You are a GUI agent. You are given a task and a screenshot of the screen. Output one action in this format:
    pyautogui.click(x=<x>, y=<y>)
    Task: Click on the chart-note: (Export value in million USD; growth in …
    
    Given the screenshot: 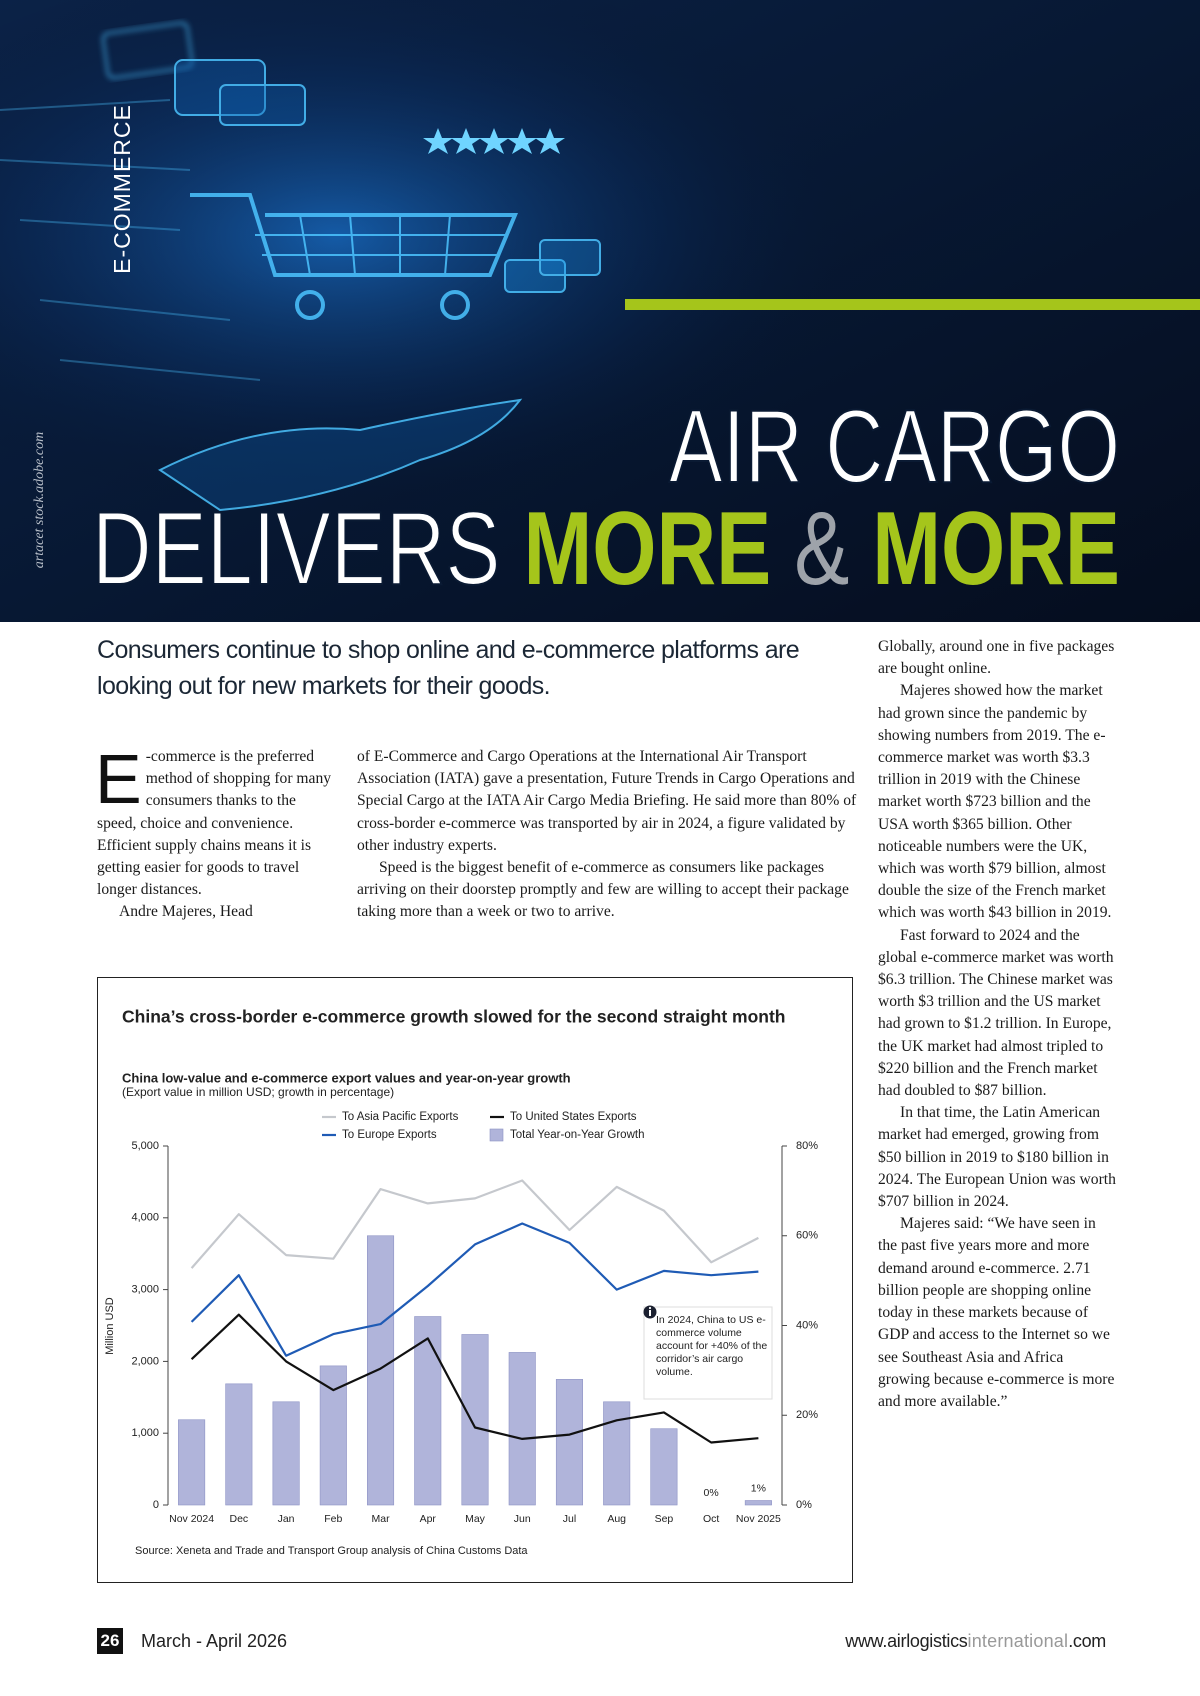 What is the action you would take?
    pyautogui.click(x=258, y=1092)
    